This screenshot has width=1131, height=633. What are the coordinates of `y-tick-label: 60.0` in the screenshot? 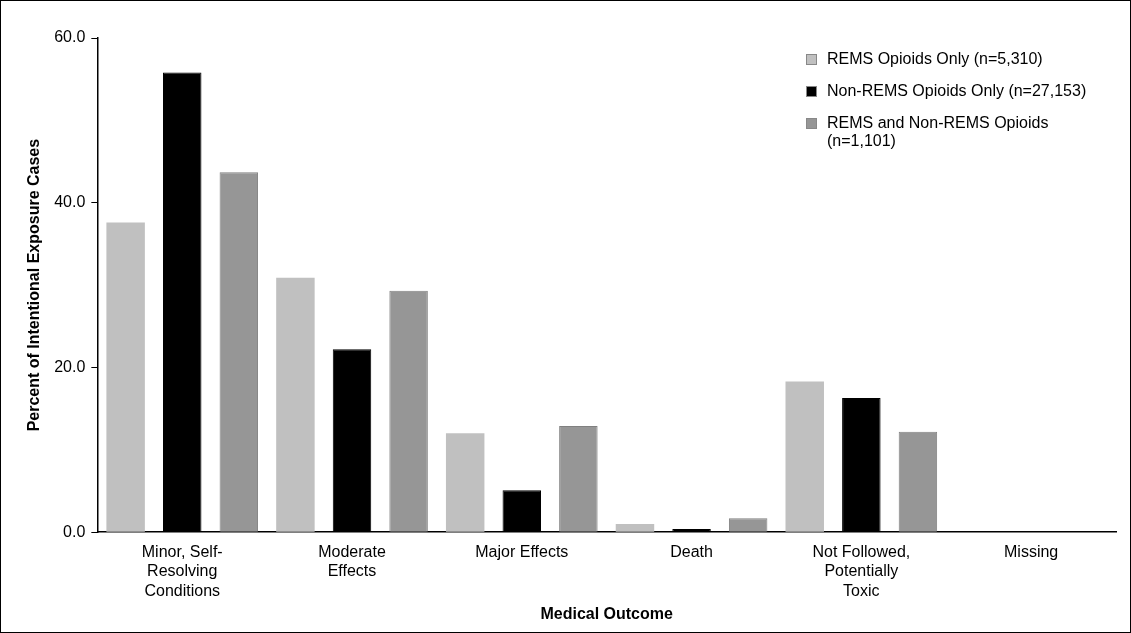 It's located at (70, 37).